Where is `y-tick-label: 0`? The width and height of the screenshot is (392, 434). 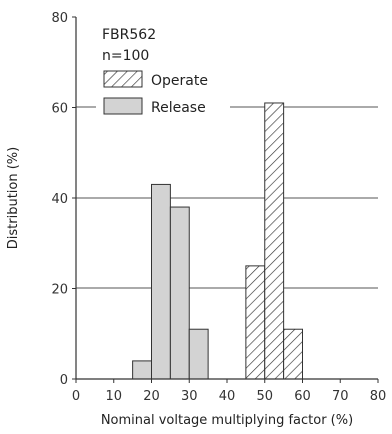
y-tick-label: 0 is located at coordinates (64, 380).